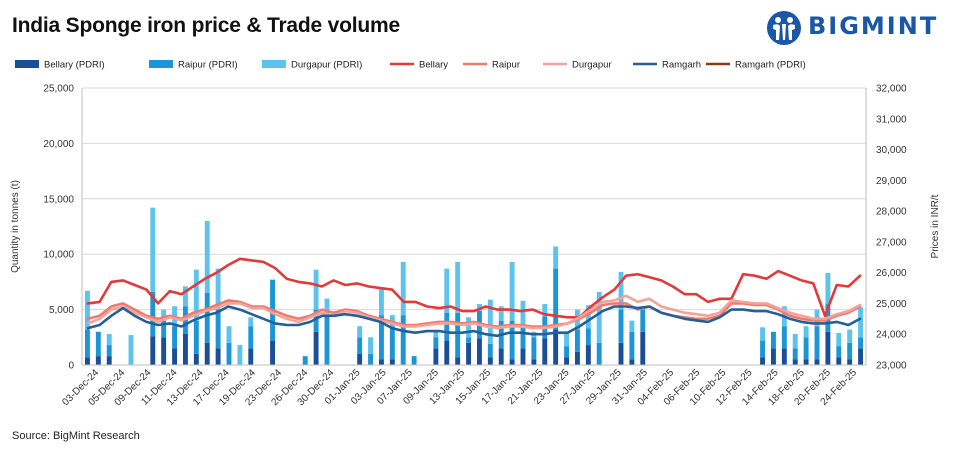  What do you see at coordinates (58, 199) in the screenshot?
I see `y-tick-label: 15,000` at bounding box center [58, 199].